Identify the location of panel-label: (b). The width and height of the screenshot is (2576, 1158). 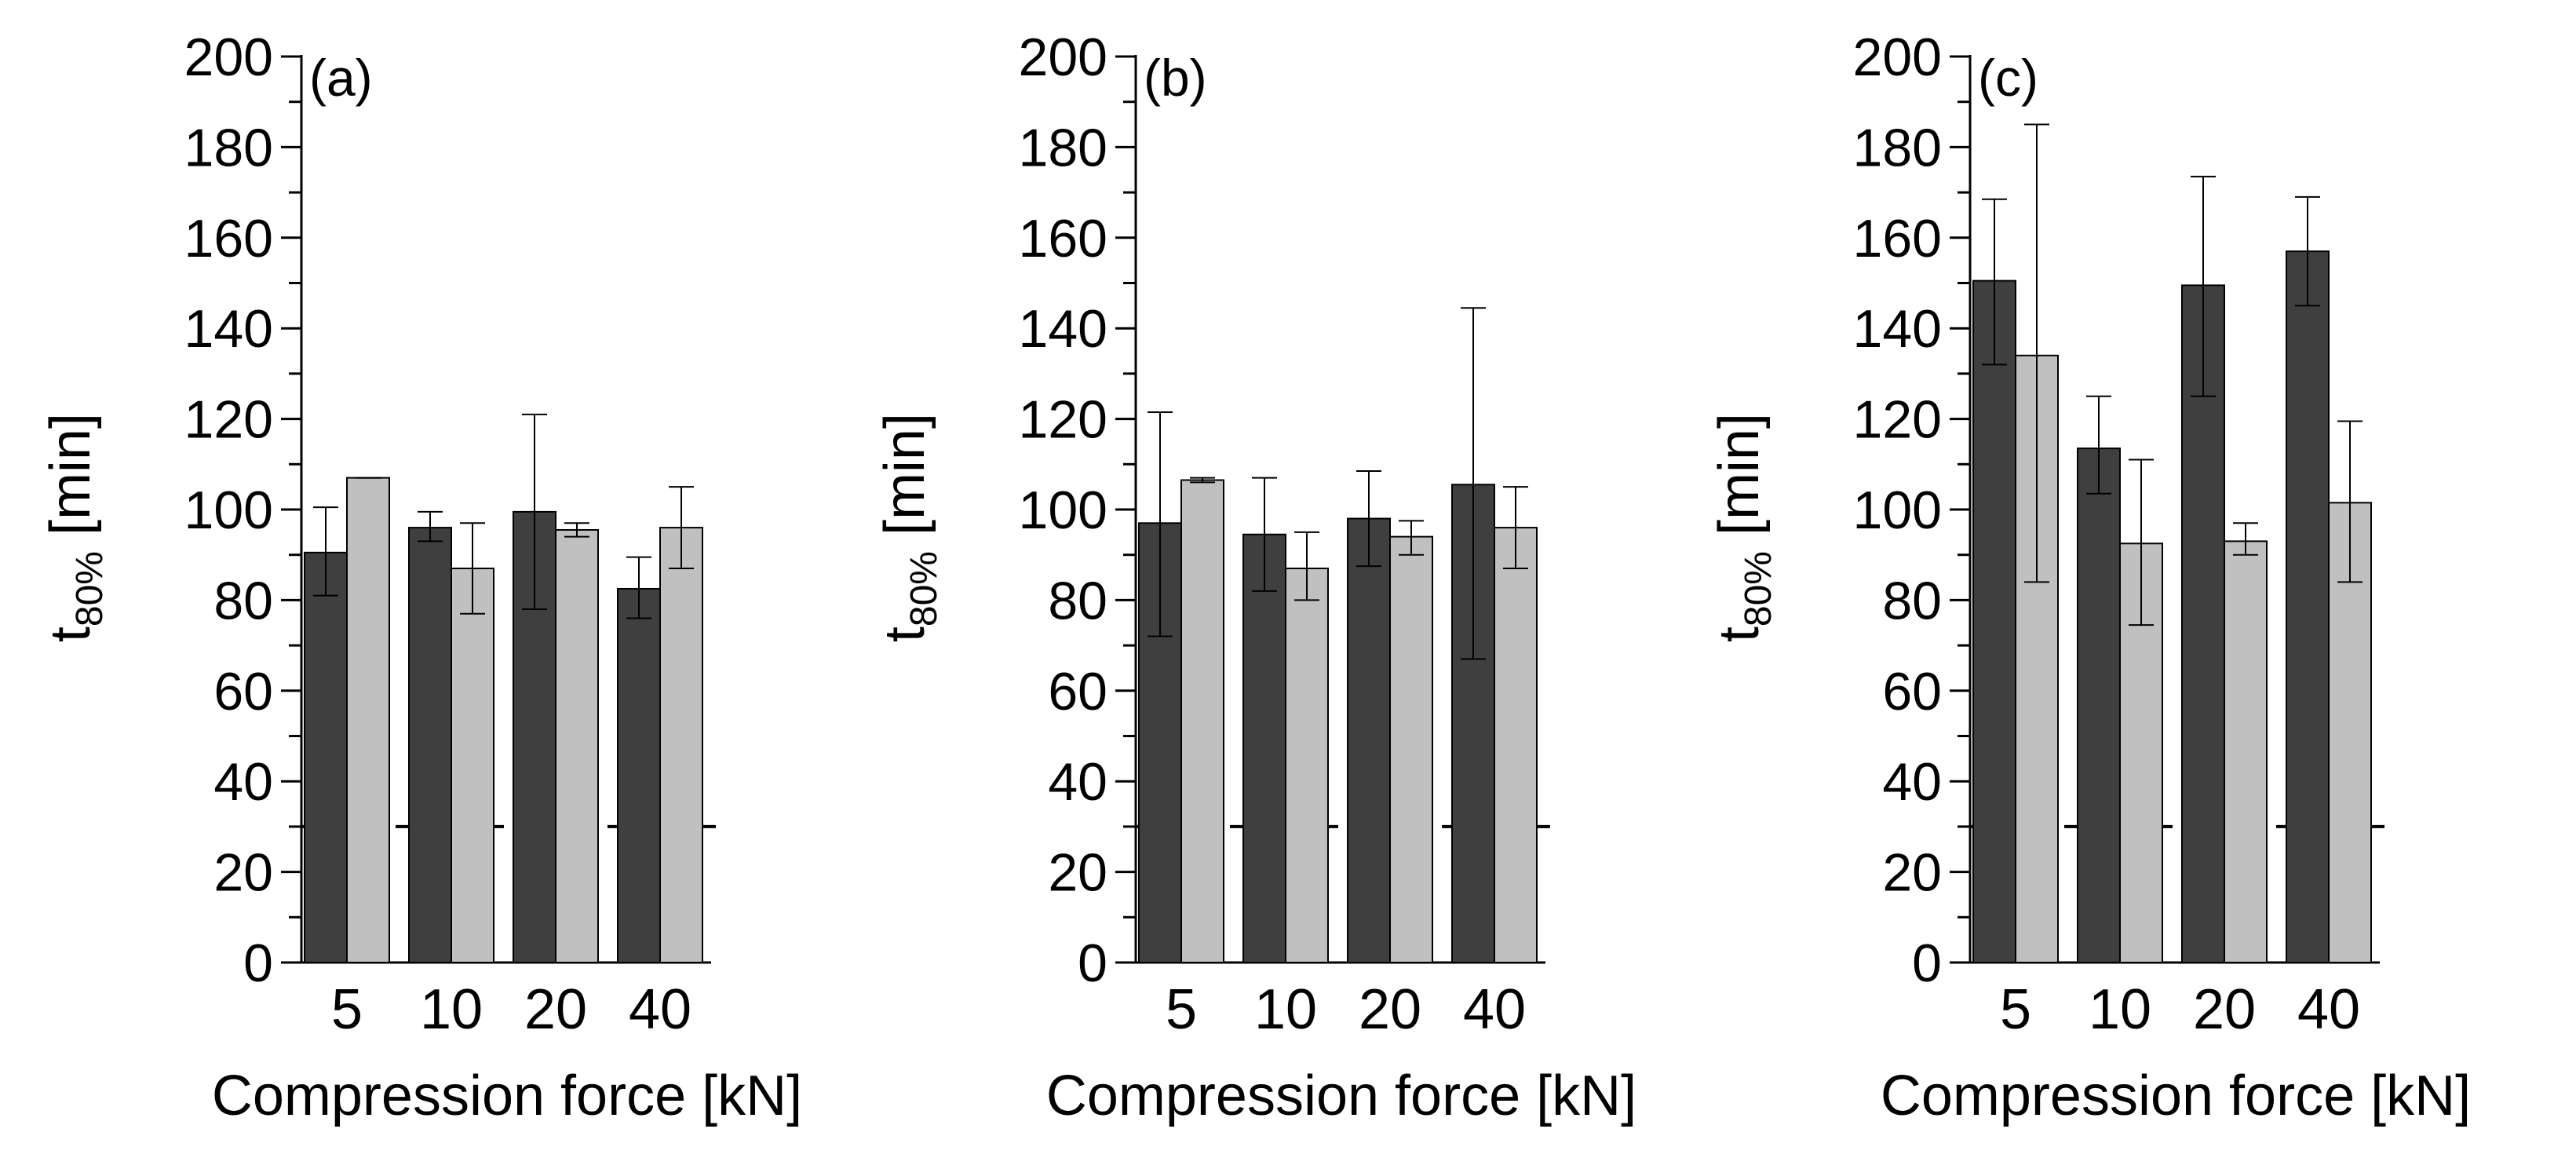
(1175, 78).